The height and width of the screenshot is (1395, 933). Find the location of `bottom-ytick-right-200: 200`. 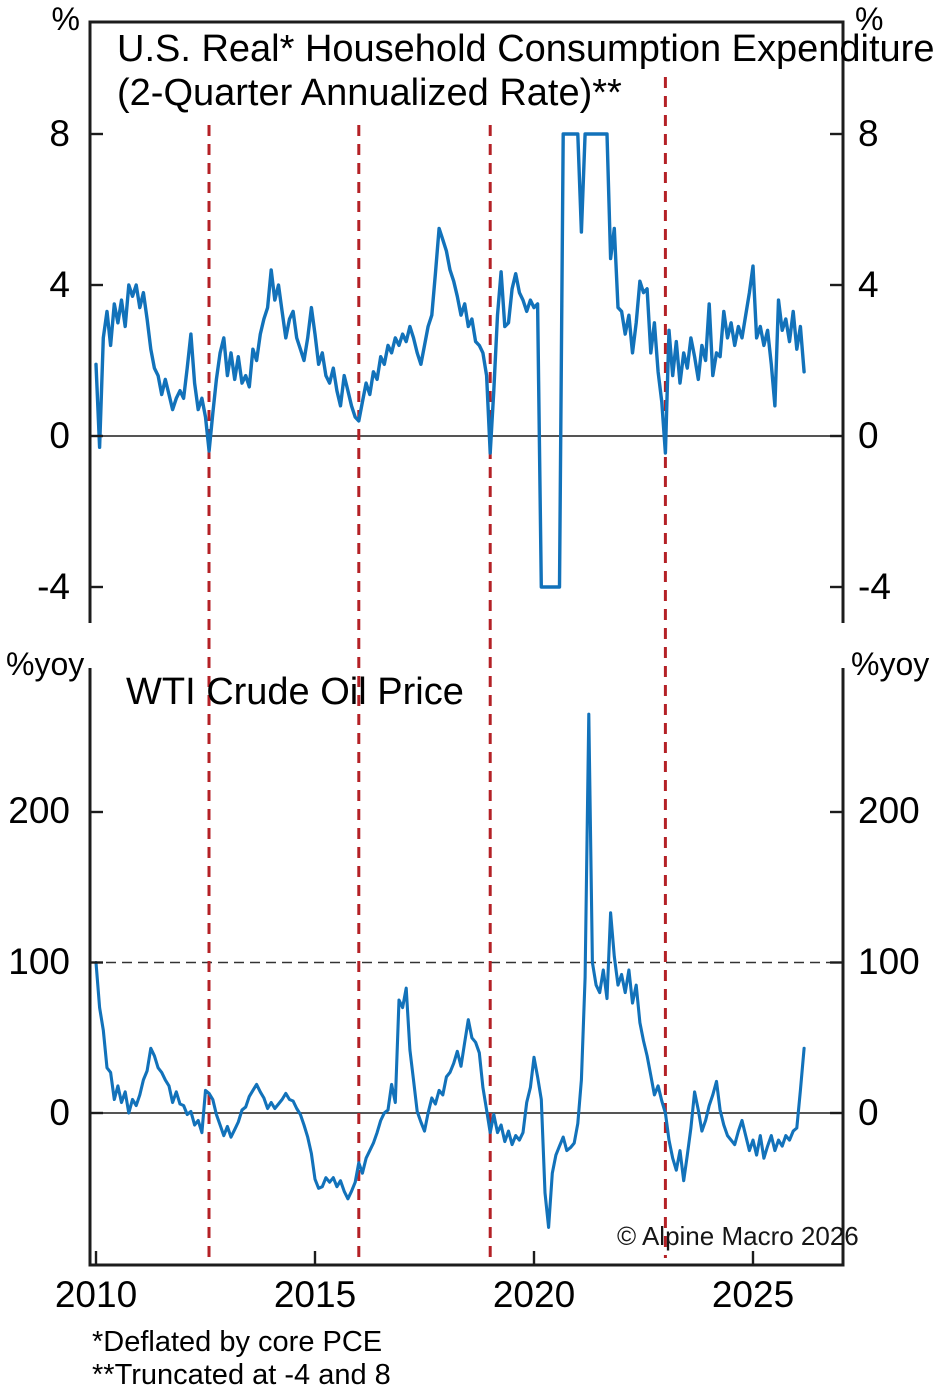

bottom-ytick-right-200: 200 is located at coordinates (889, 810).